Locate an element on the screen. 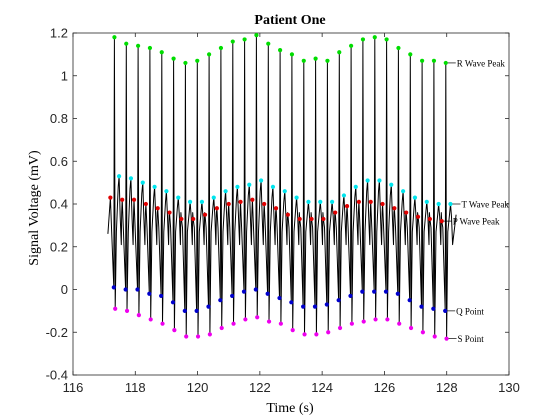  y-tick-label: 0.2 is located at coordinates (59, 246).